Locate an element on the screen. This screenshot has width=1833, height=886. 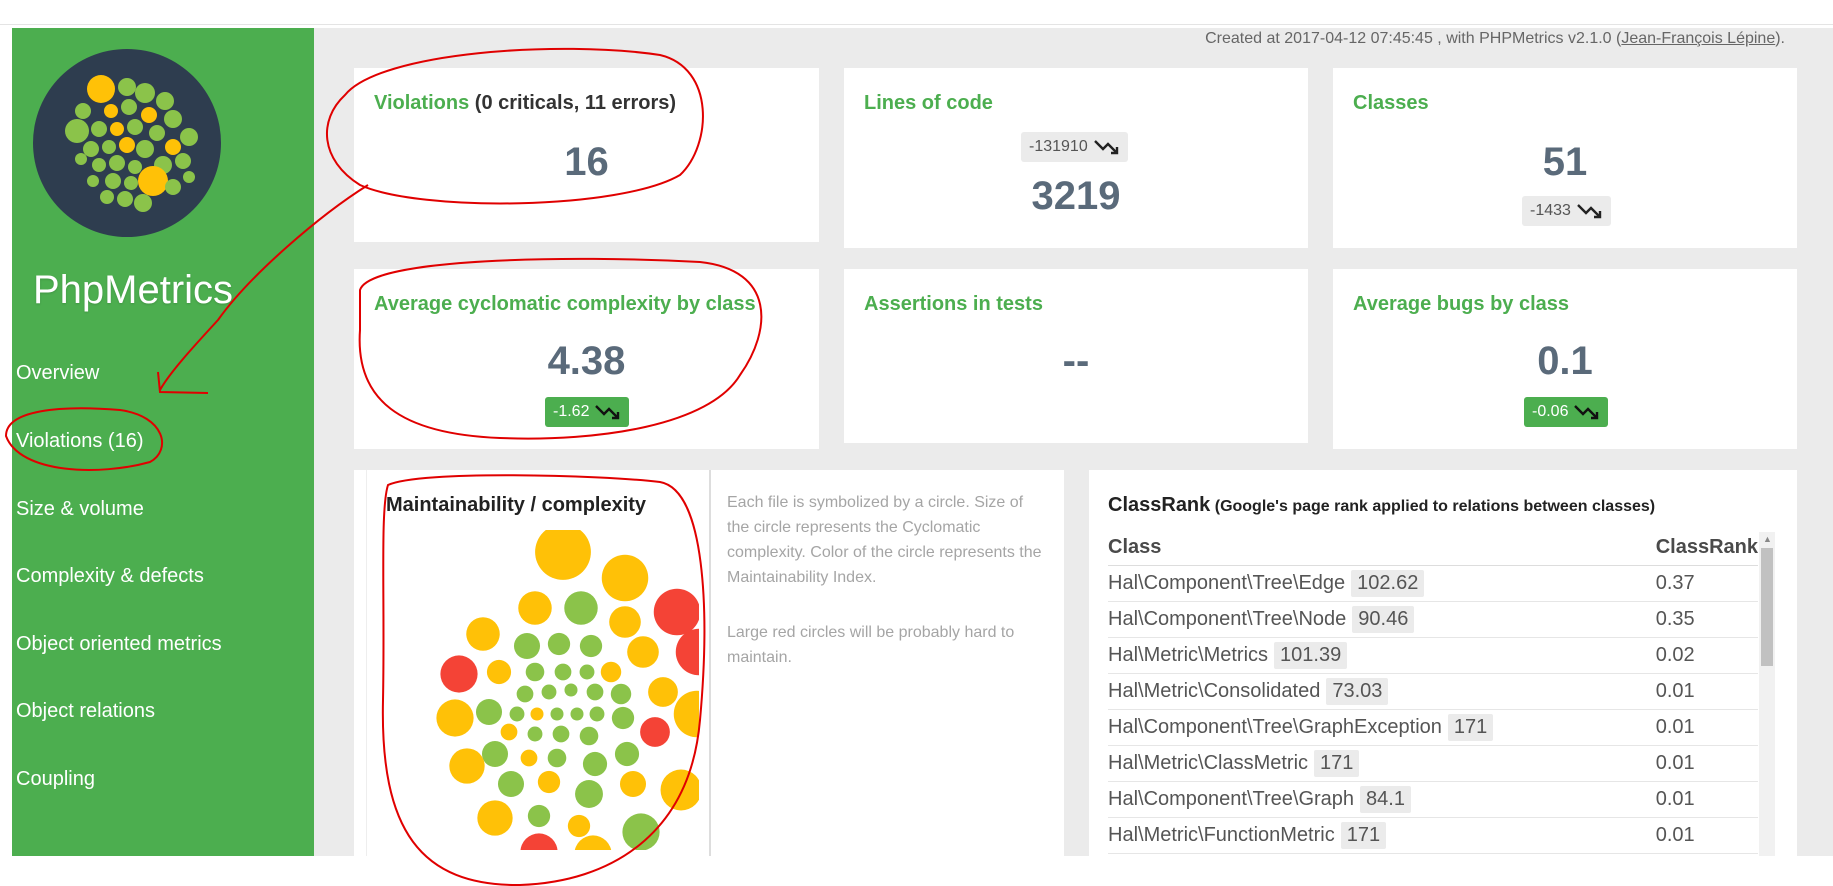
sidebar-item-object-relations: Object relations is located at coordinates (85, 711).